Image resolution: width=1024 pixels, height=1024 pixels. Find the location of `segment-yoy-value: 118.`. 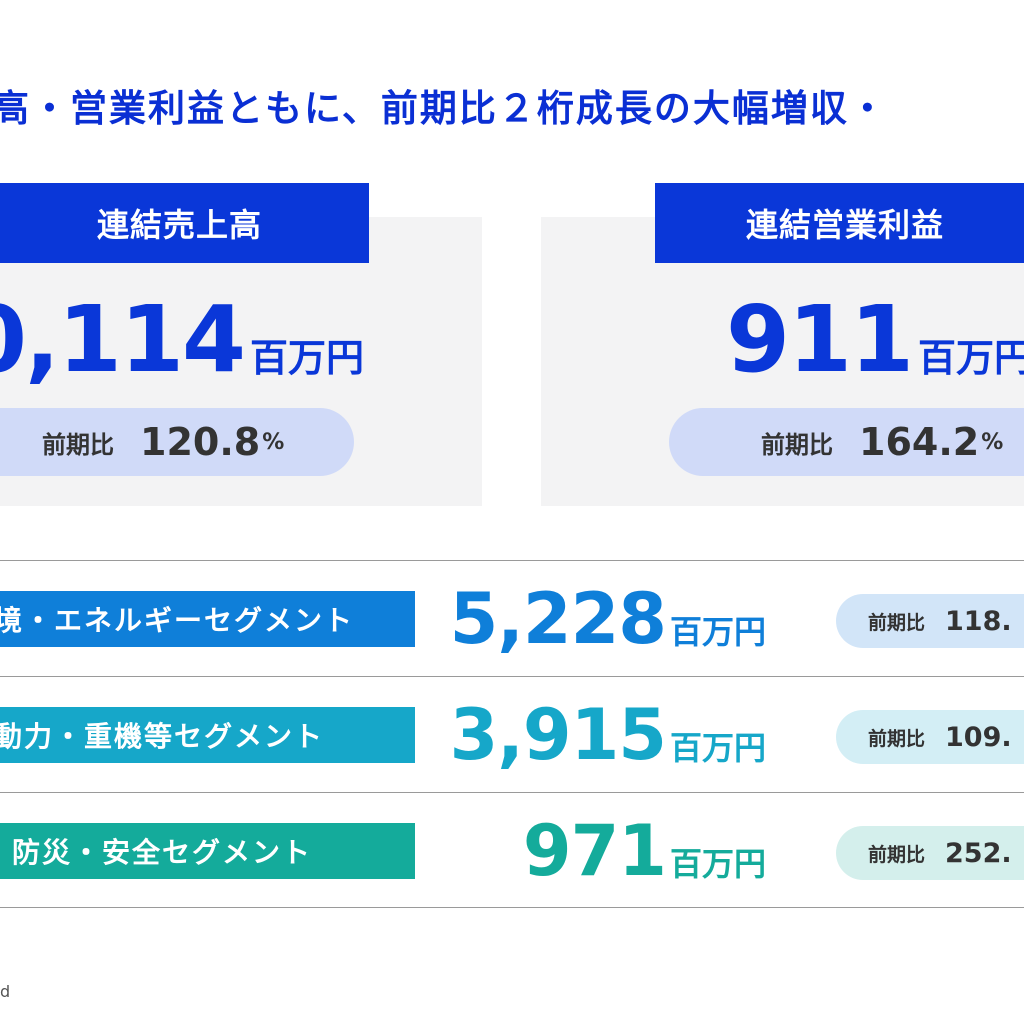

segment-yoy-value: 118. is located at coordinates (978, 621).